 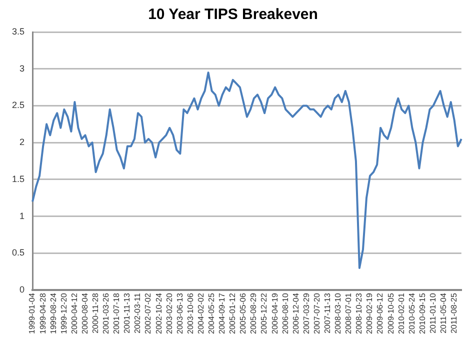 I want to click on x-tick-label: 2005-08-29, so click(x=253, y=313).